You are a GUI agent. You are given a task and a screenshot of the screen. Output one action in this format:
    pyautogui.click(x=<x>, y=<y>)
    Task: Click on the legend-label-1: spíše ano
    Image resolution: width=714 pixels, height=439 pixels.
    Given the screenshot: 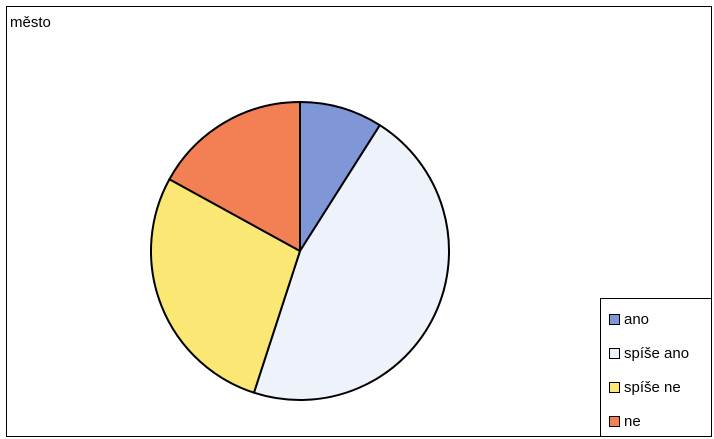 What is the action you would take?
    pyautogui.click(x=657, y=353)
    